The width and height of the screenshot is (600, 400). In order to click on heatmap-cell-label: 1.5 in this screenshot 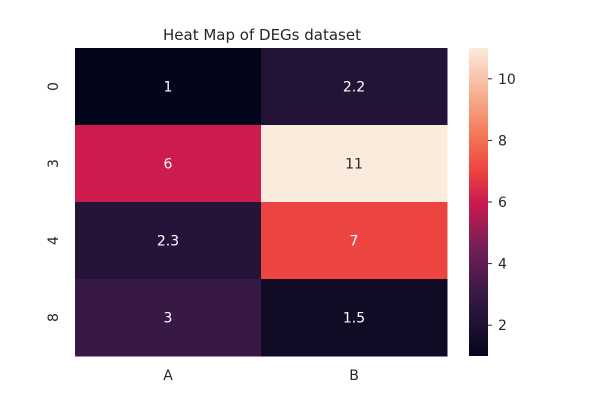, I will do `click(354, 319)`.